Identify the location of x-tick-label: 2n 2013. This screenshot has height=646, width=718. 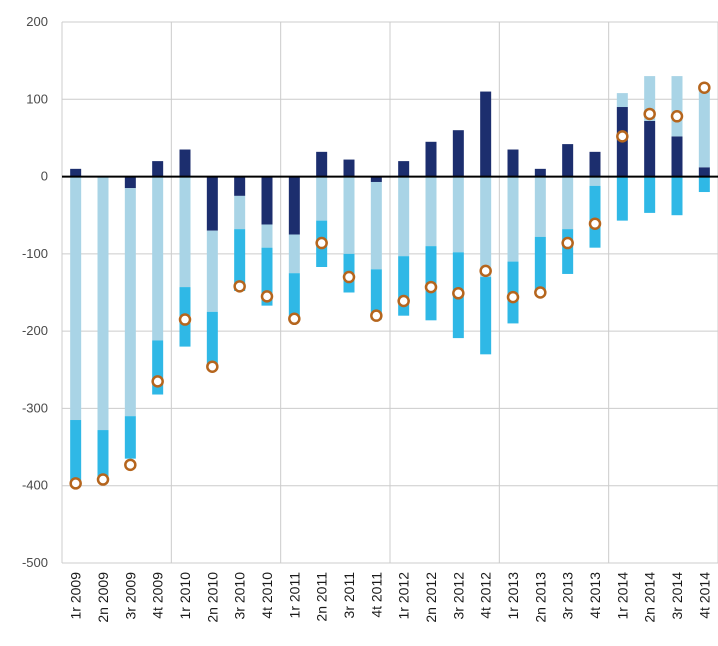
(540, 597).